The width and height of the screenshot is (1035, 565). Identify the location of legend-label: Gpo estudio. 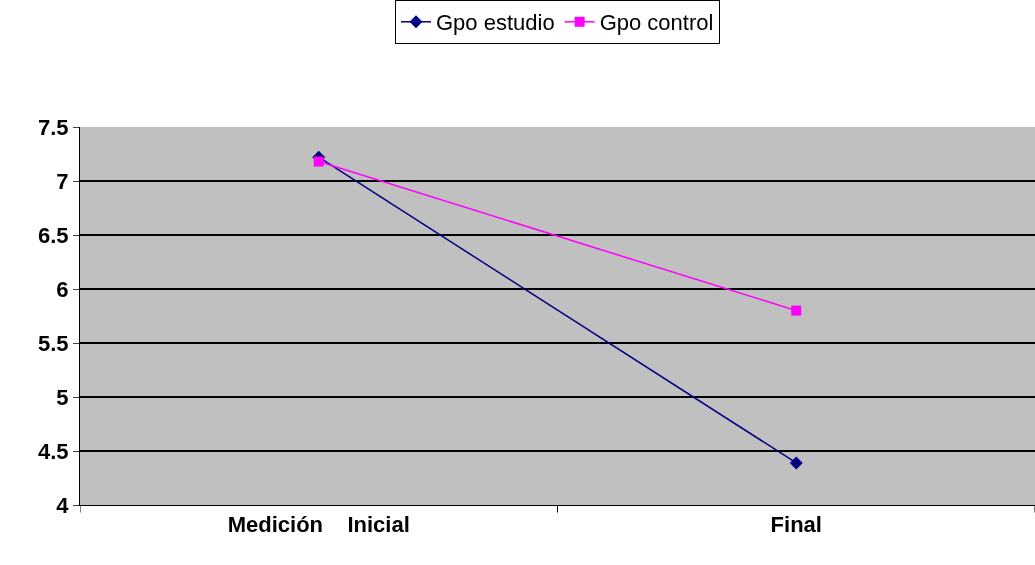
(495, 23).